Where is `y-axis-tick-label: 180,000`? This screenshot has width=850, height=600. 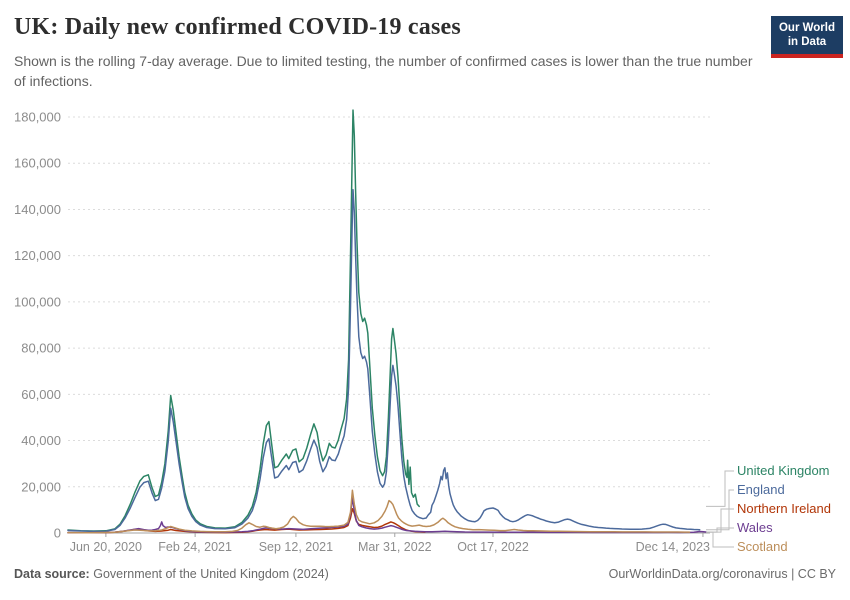
y-axis-tick-label: 180,000 is located at coordinates (37, 117).